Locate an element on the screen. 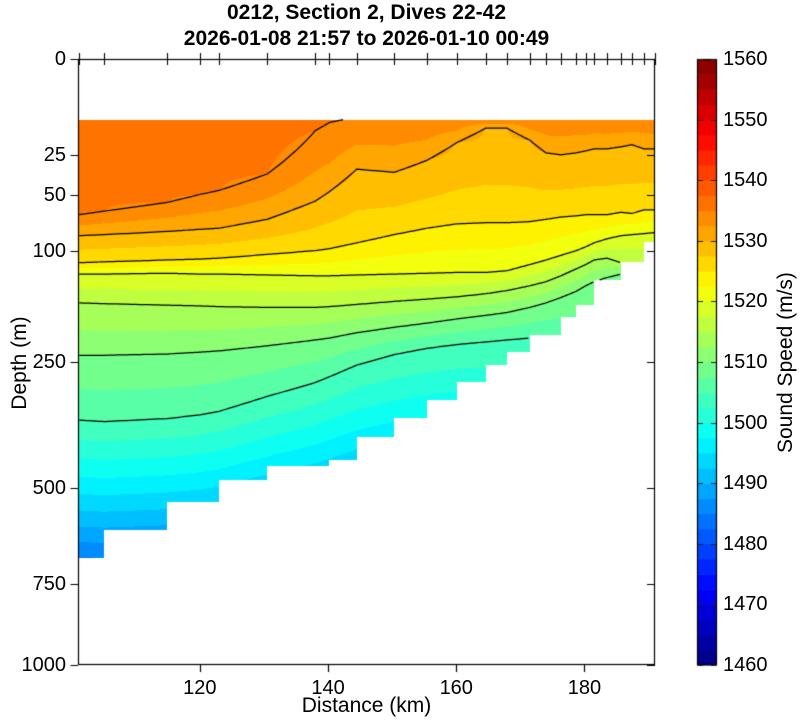 The width and height of the screenshot is (800, 725). colorbar-tick-label: 1530 is located at coordinates (745, 240).